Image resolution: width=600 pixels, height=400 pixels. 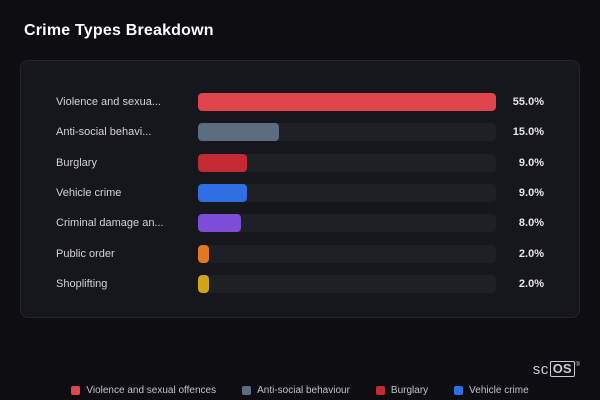 I want to click on legend-label: Anti-social behaviour, so click(x=303, y=390).